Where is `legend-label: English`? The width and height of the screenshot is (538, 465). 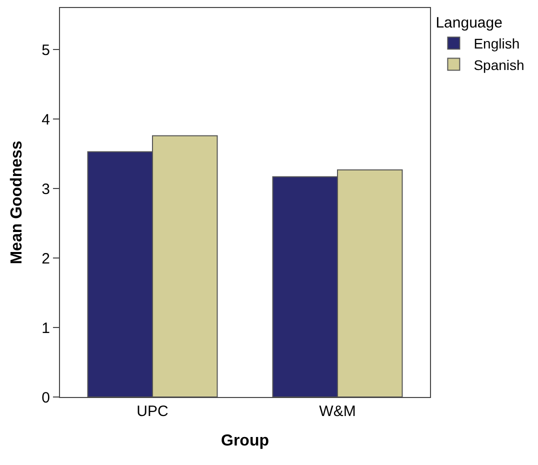 legend-label: English is located at coordinates (497, 44).